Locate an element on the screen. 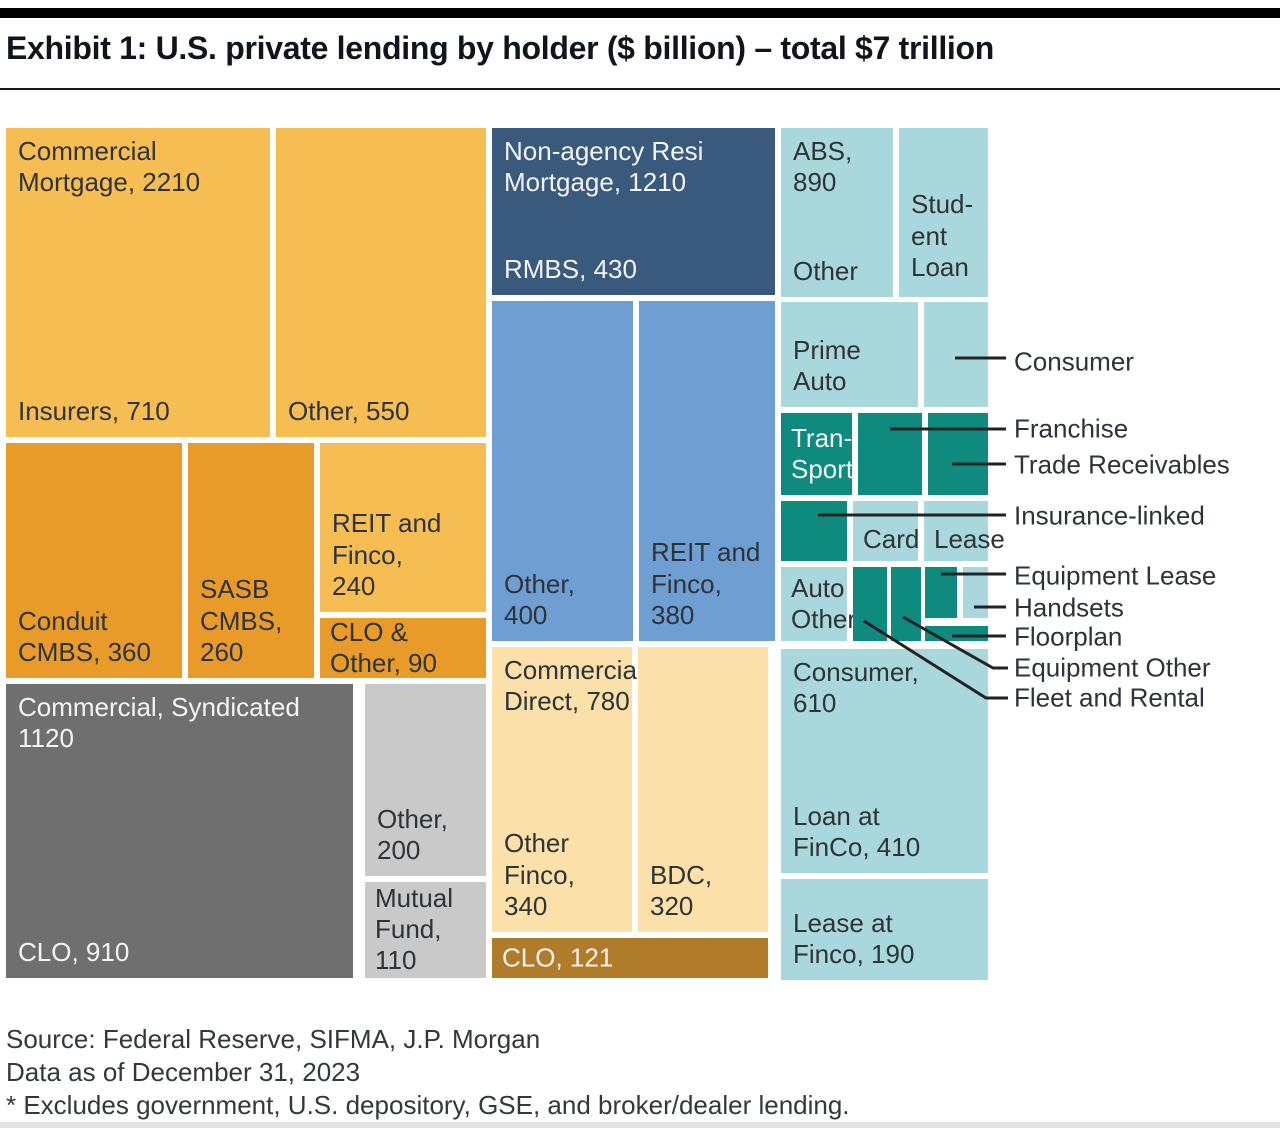 The width and height of the screenshot is (1280, 1128). treemap-cell-syn-other-200: Other, 200 is located at coordinates (425, 780).